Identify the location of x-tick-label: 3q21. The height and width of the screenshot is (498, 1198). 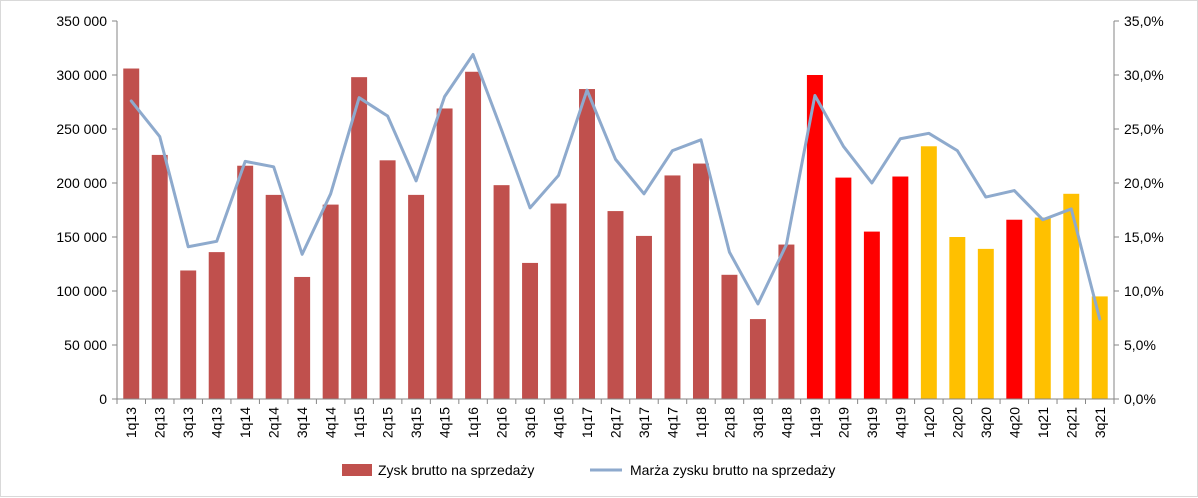
(1100, 422).